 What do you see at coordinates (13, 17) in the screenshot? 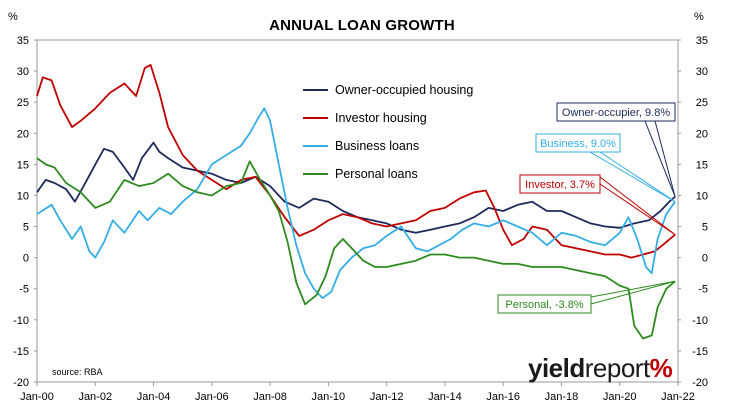
I see `y-unit-left: %` at bounding box center [13, 17].